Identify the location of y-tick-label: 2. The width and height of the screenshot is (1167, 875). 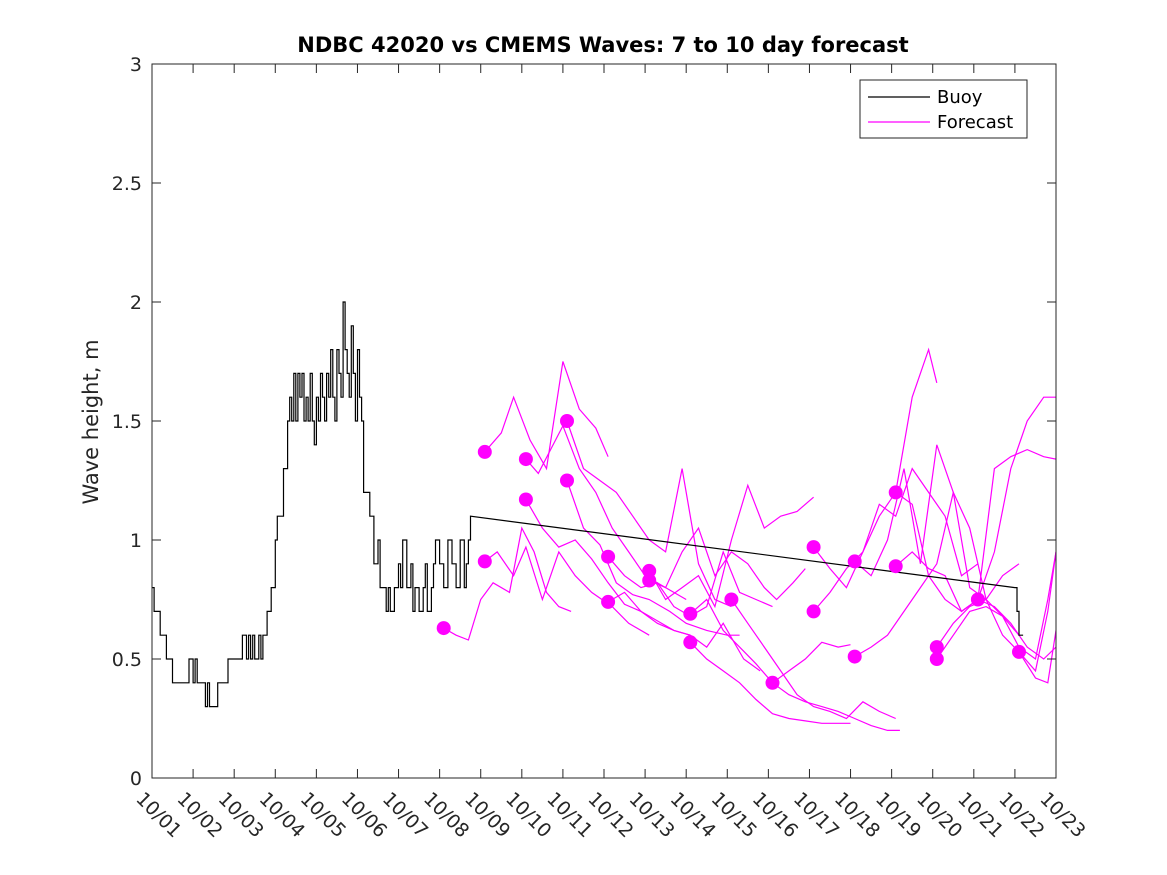
(136, 303).